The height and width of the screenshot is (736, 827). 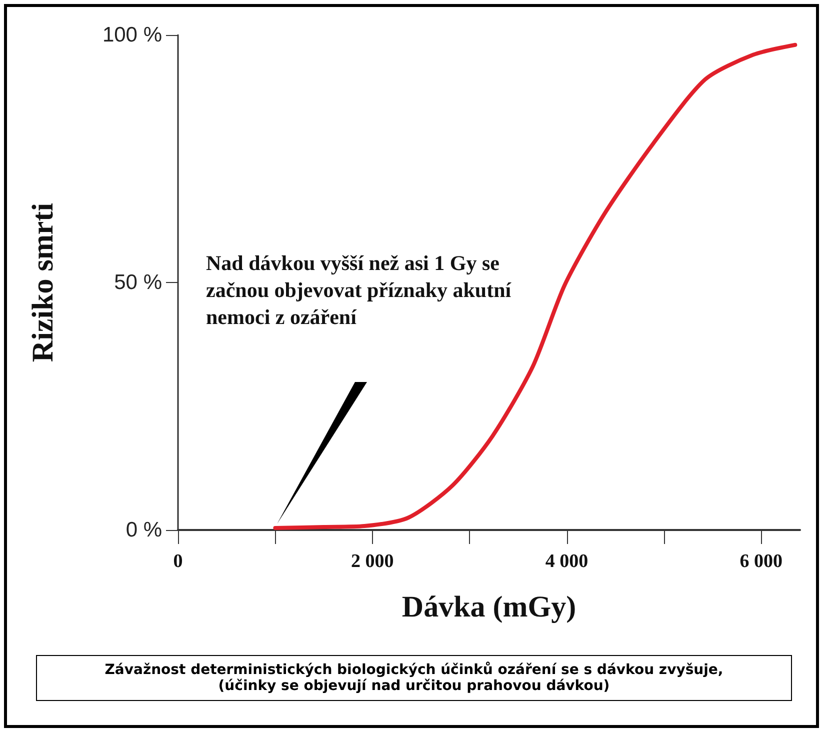 I want to click on x-tick-label: 0, so click(x=178, y=561).